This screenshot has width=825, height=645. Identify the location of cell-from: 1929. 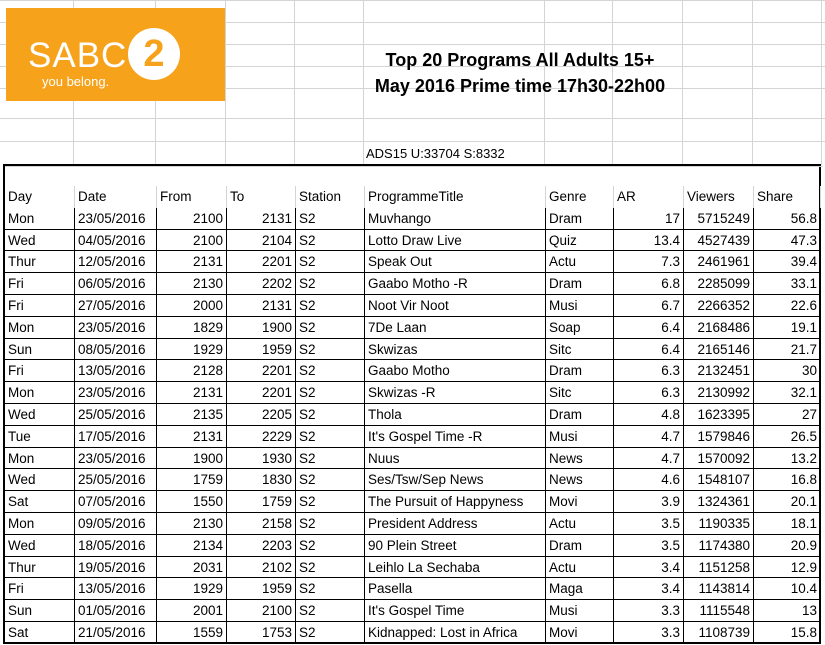
(192, 589).